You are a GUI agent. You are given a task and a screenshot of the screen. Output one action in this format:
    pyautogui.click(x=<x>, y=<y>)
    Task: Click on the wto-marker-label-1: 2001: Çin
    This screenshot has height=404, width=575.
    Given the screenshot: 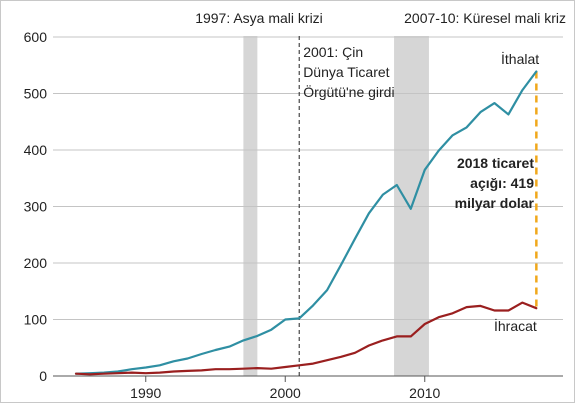 What is the action you would take?
    pyautogui.click(x=333, y=52)
    